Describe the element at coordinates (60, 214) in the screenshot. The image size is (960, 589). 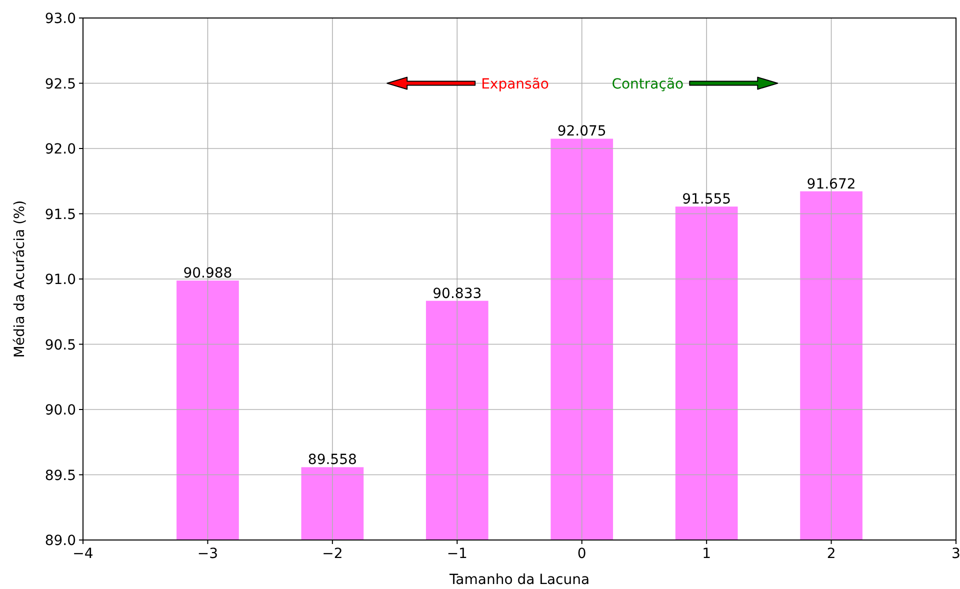
I see `y-tick-label: 91.5` at that location.